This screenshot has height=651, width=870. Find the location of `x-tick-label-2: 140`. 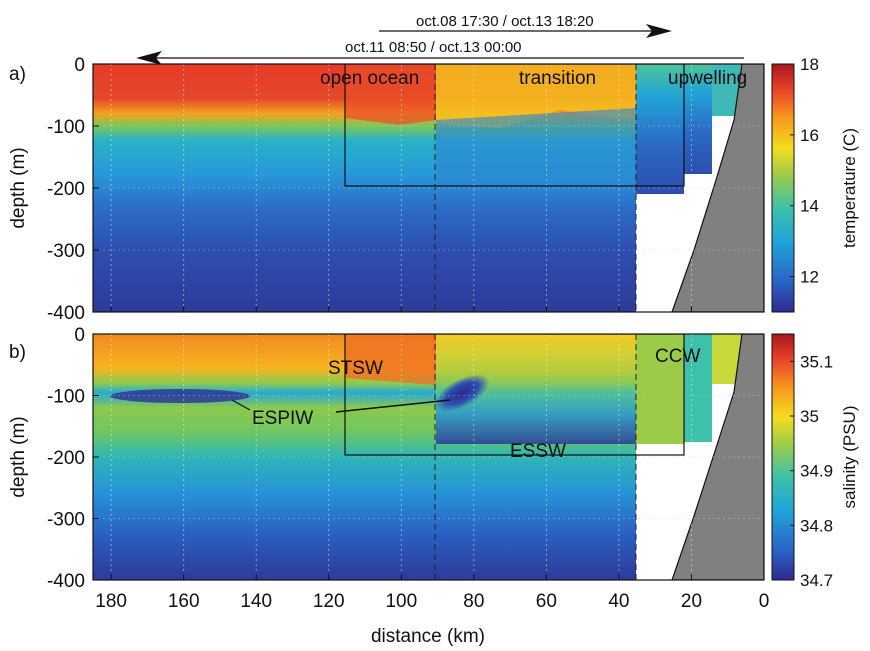

x-tick-label-2: 140 is located at coordinates (256, 601).